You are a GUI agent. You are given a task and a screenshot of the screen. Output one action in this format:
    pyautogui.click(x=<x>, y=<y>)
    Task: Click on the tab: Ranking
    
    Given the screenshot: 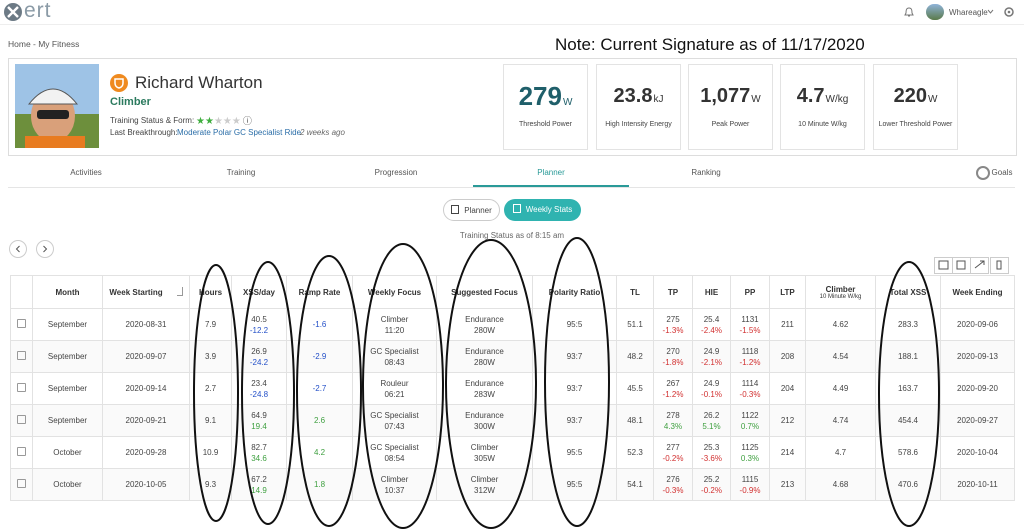 What is the action you would take?
    pyautogui.click(x=706, y=172)
    